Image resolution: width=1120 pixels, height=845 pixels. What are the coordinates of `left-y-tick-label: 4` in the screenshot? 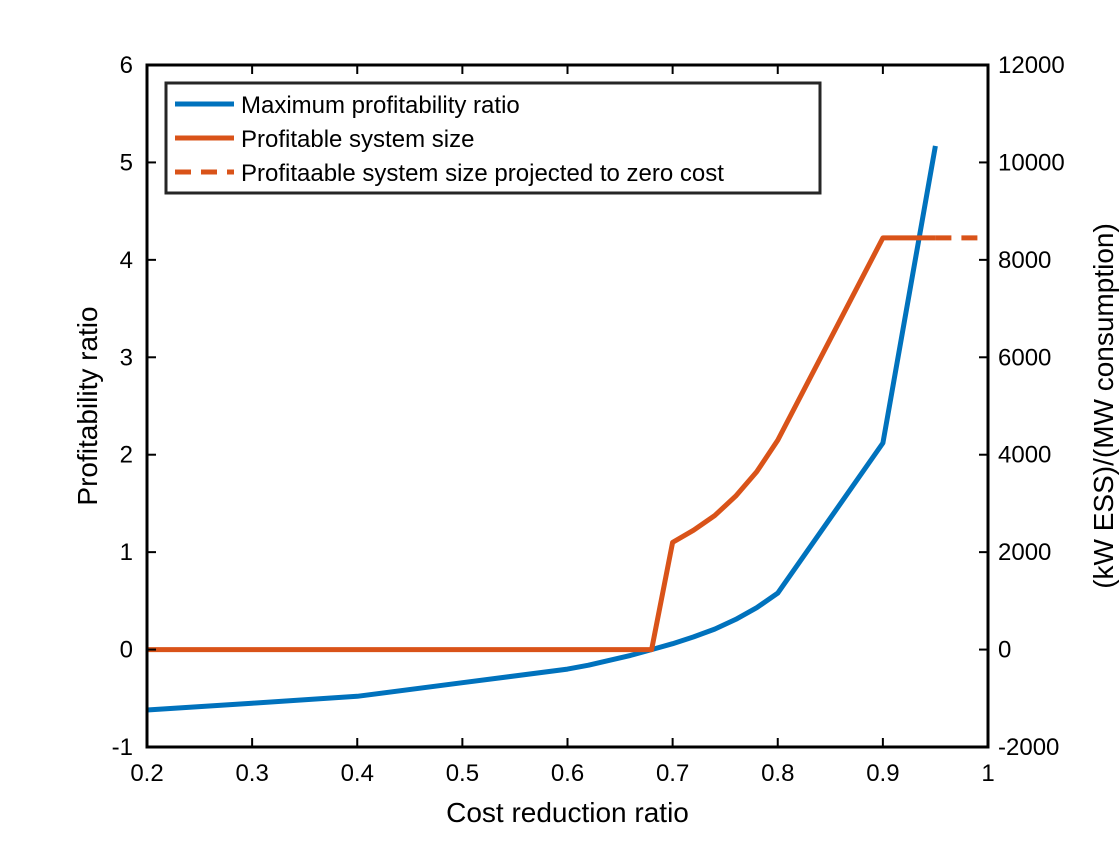 It's located at (126, 260).